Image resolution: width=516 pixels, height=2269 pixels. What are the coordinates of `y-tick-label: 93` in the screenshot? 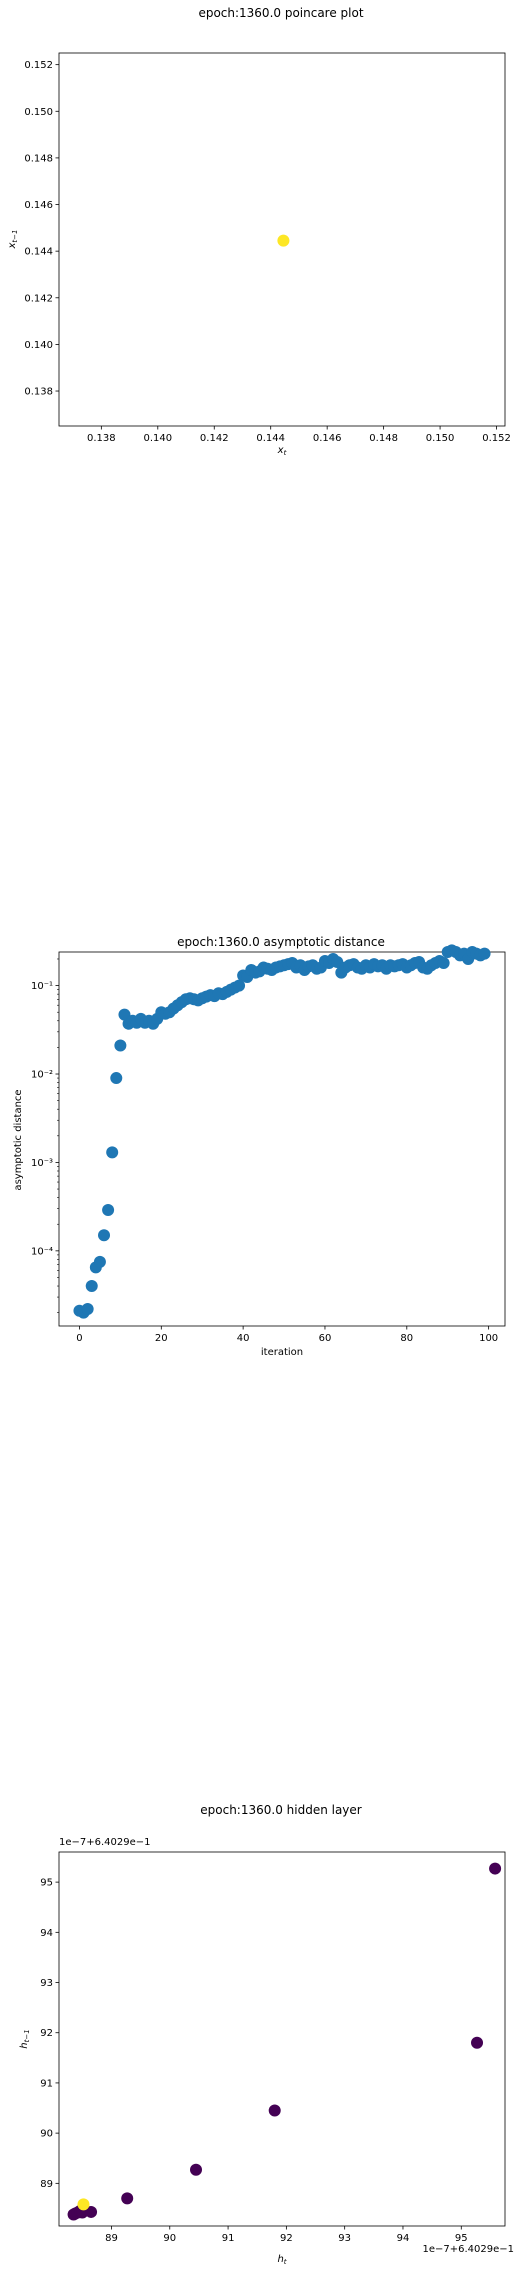 It's located at (46, 1983).